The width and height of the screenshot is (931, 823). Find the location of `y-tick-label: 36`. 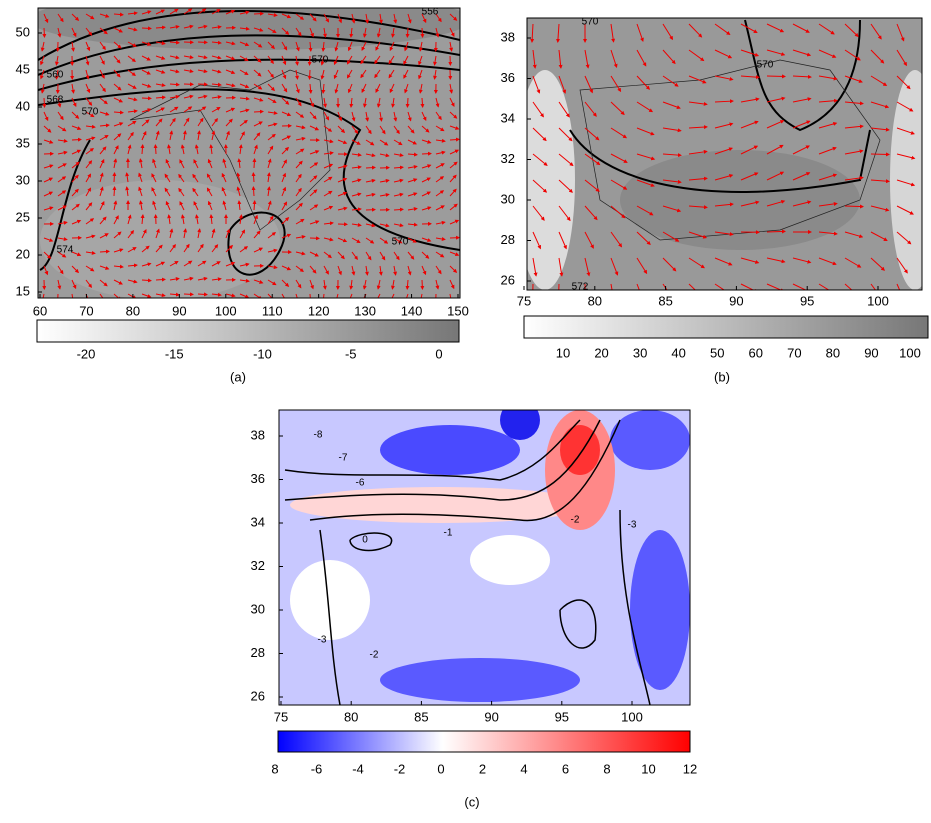

y-tick-label: 36 is located at coordinates (258, 478).